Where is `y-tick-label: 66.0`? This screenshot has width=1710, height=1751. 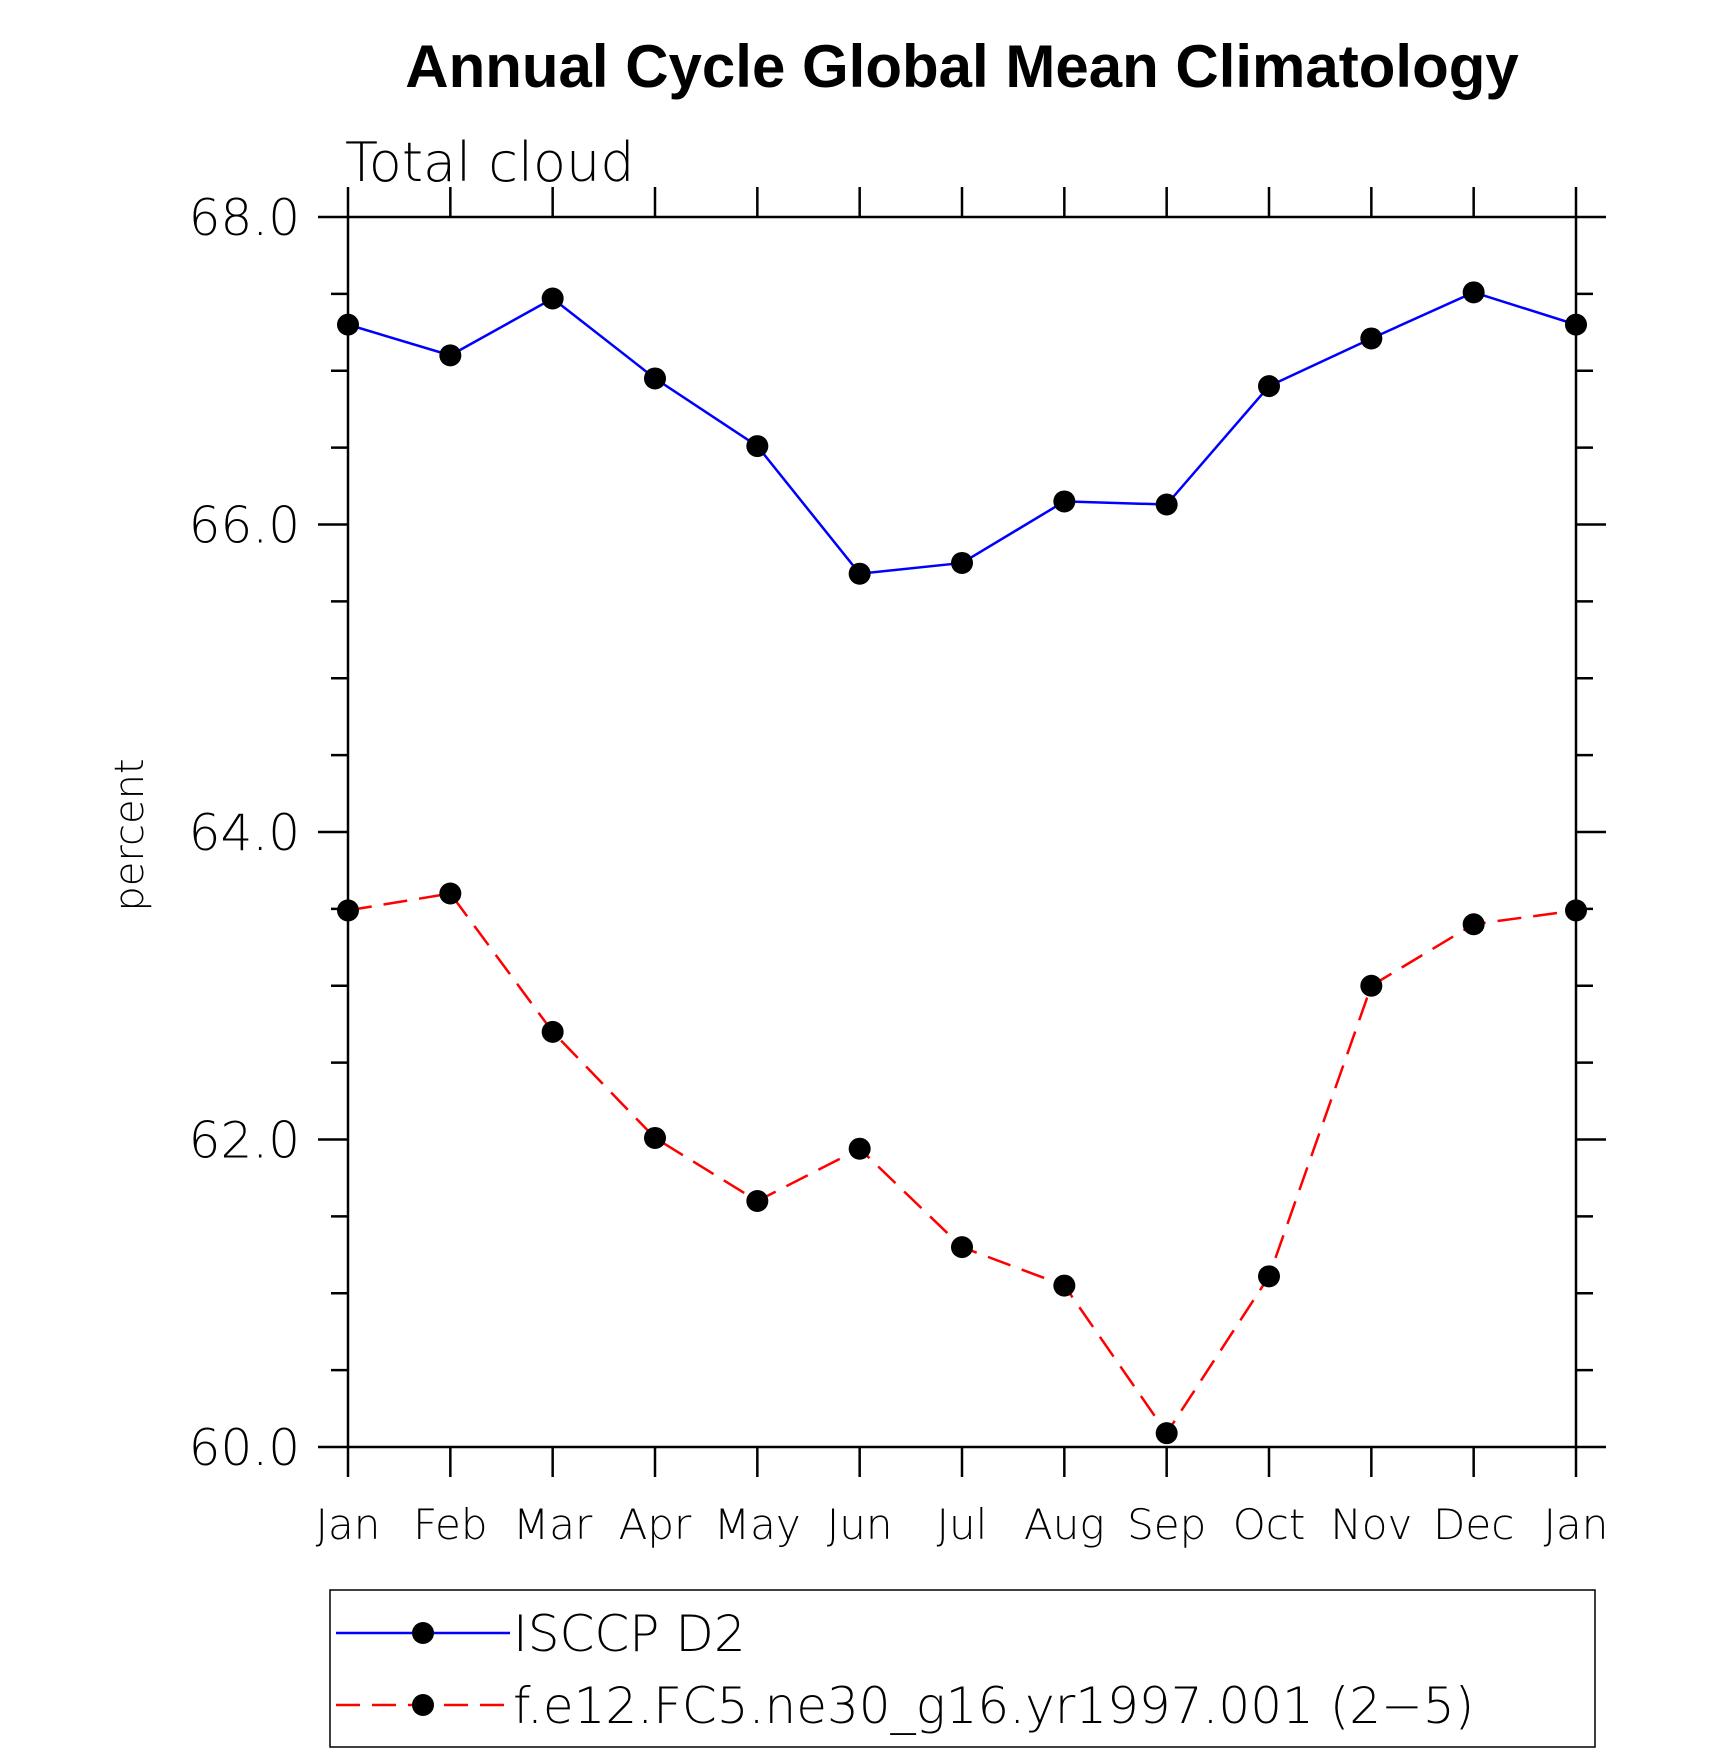 y-tick-label: 66.0 is located at coordinates (244, 526).